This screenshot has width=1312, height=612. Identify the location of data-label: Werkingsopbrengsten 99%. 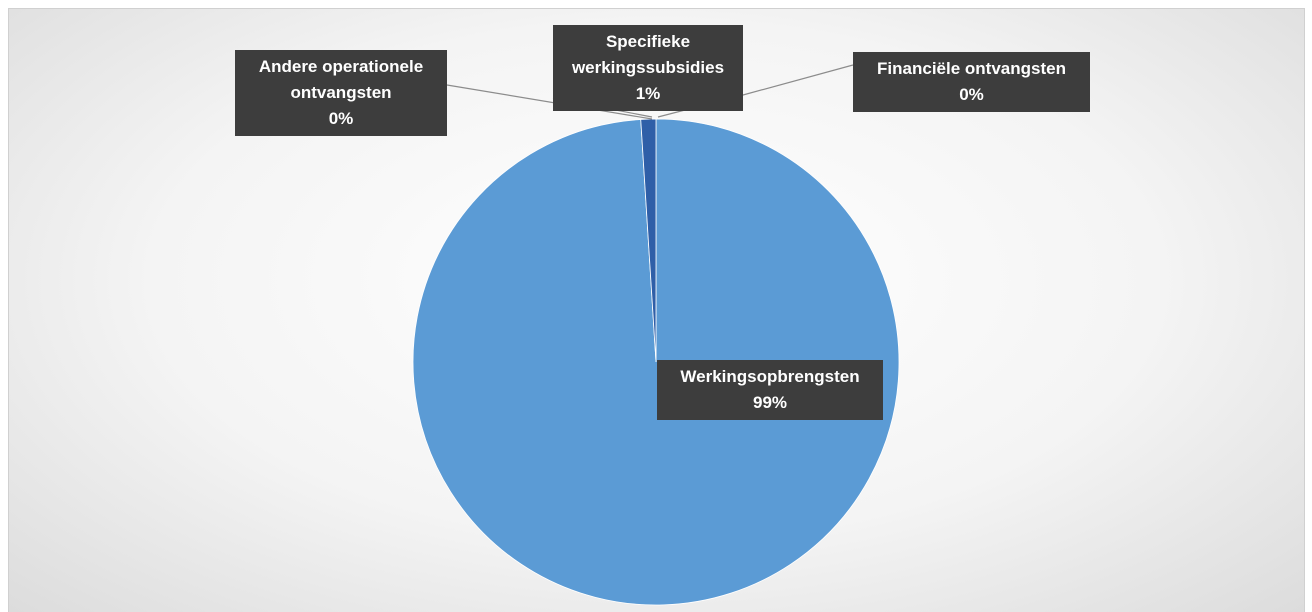
(770, 390).